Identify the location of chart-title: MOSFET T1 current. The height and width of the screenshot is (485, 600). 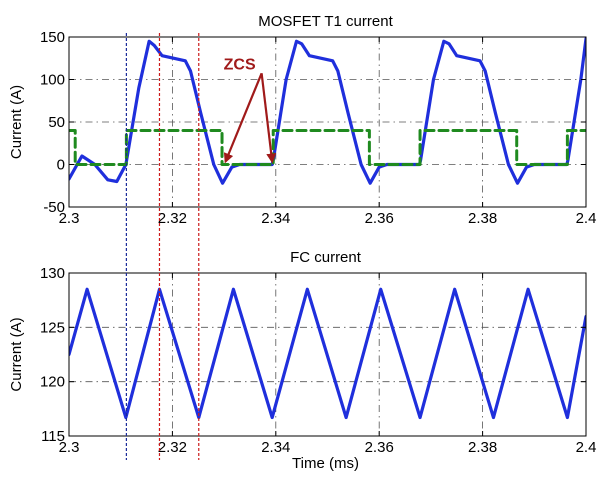
(325, 21).